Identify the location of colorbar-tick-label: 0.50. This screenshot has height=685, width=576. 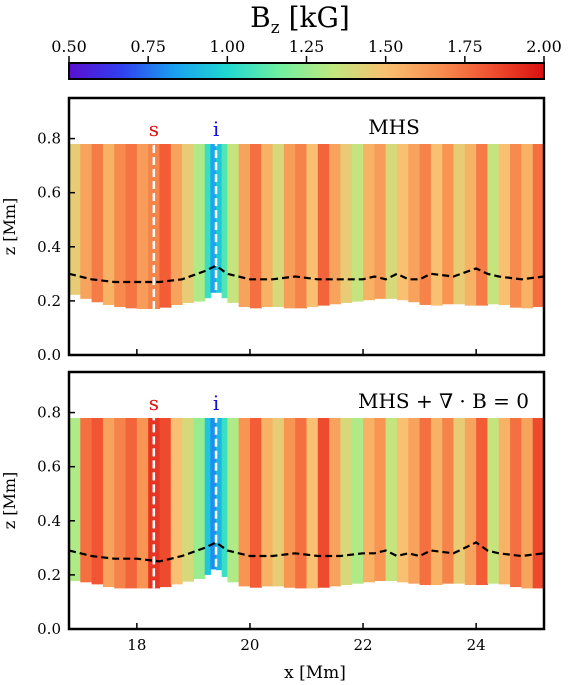
(69, 46).